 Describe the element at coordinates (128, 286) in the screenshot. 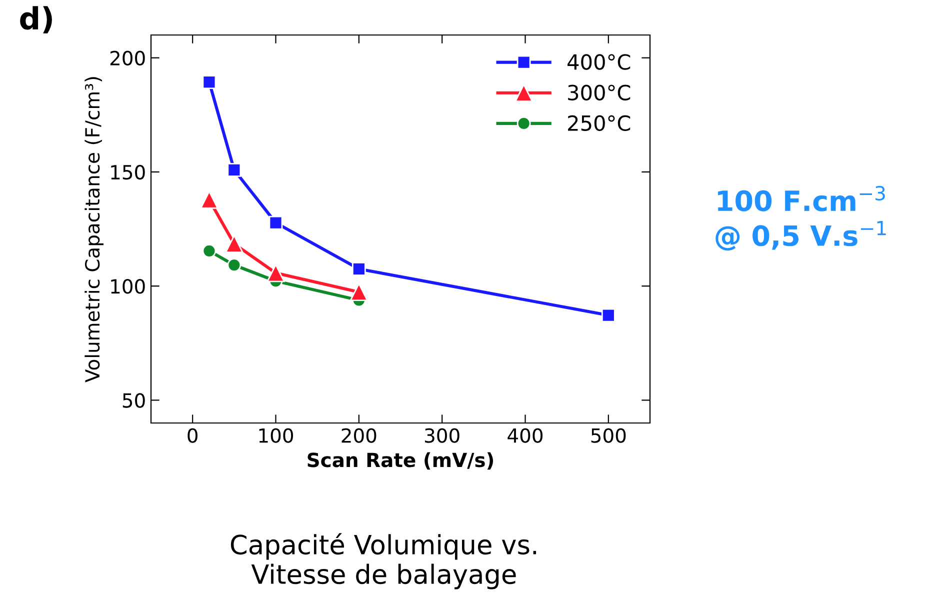

I see `y-tick-label: 100` at that location.